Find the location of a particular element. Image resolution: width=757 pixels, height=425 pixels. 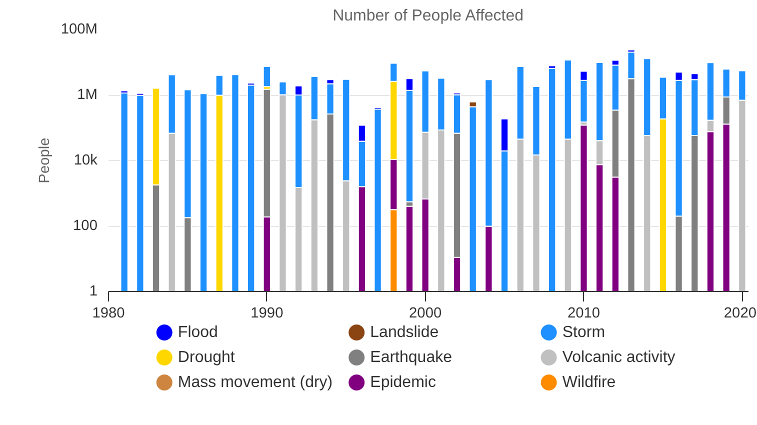

legend-label: Volcanic activity is located at coordinates (619, 357).